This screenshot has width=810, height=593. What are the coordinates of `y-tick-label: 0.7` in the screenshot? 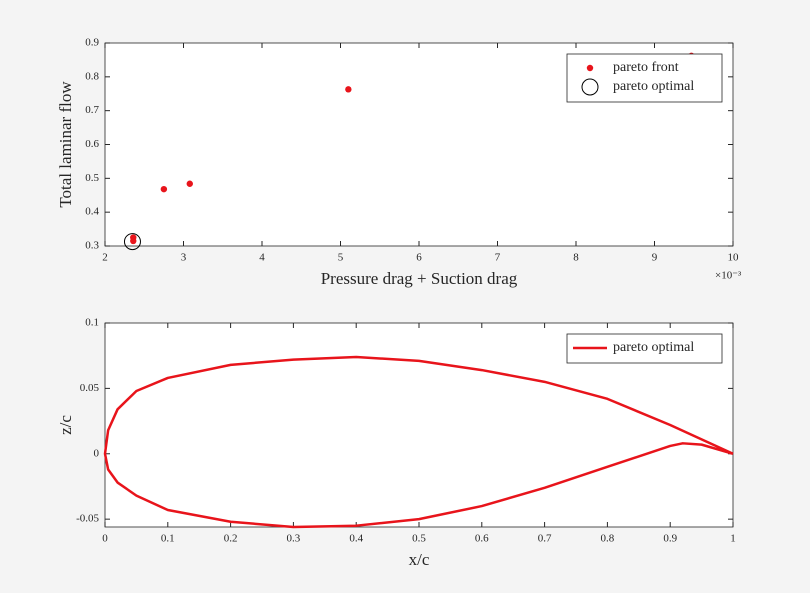 It's located at (92, 110).